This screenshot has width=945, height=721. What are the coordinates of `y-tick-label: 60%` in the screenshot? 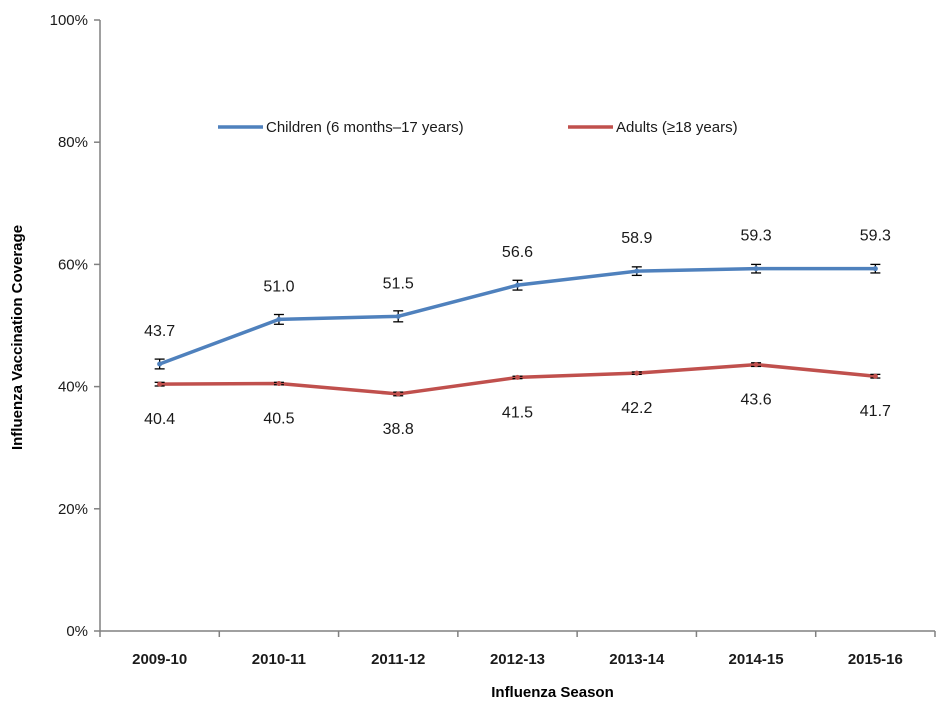 It's located at (73, 264).